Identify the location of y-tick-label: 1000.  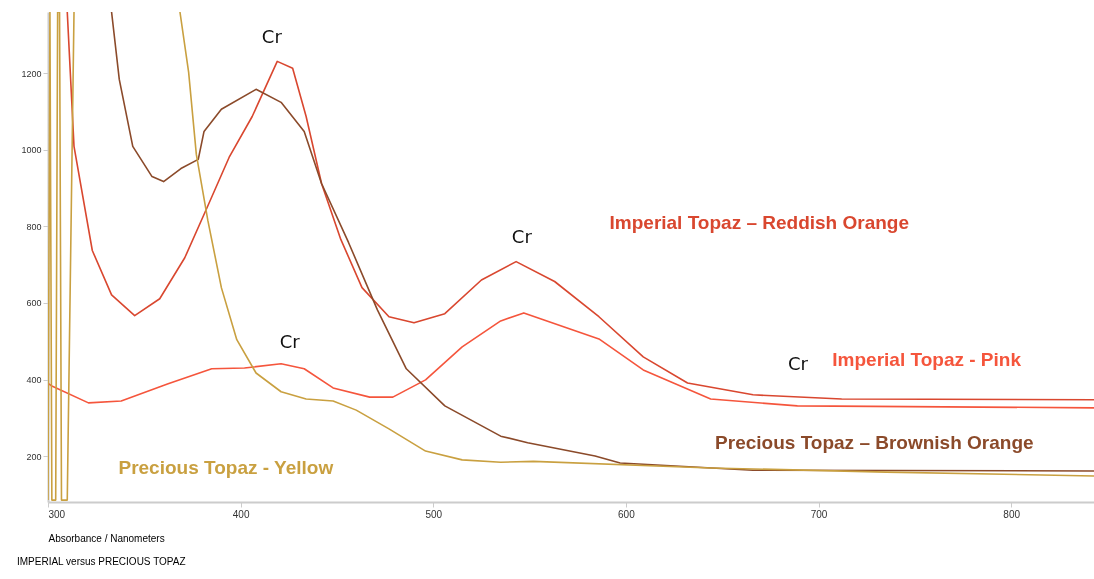
(31, 150).